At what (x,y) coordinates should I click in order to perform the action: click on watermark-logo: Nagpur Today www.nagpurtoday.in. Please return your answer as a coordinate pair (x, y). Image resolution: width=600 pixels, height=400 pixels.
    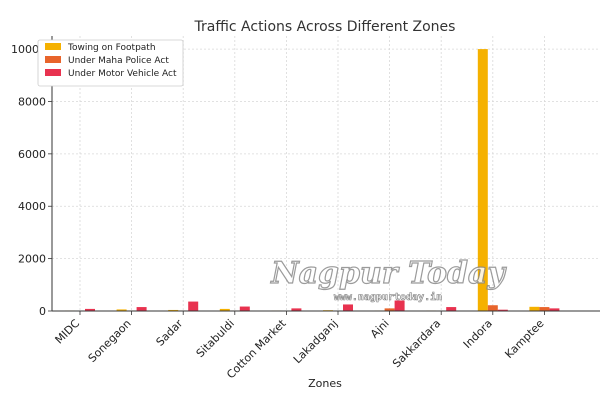
    Looking at the image, I should click on (389, 279).